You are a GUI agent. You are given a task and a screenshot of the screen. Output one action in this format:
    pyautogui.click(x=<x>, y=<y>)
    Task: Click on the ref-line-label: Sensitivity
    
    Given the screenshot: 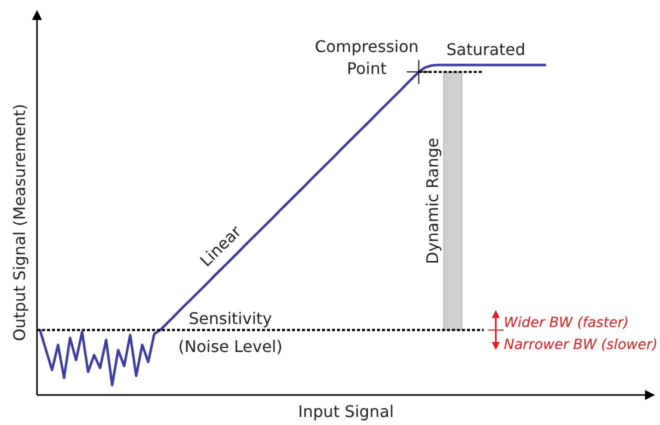 What is the action you would take?
    pyautogui.click(x=230, y=318)
    